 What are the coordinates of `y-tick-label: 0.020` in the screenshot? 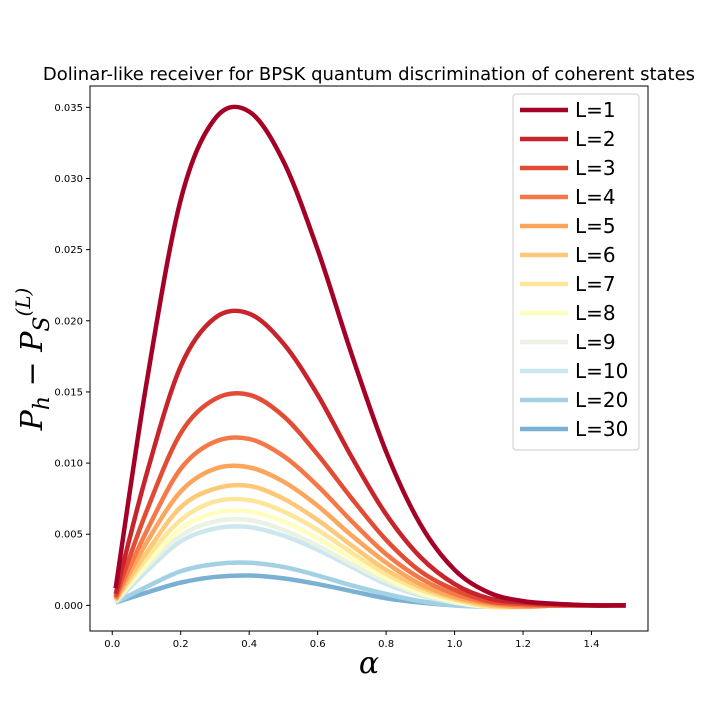 It's located at (68, 321).